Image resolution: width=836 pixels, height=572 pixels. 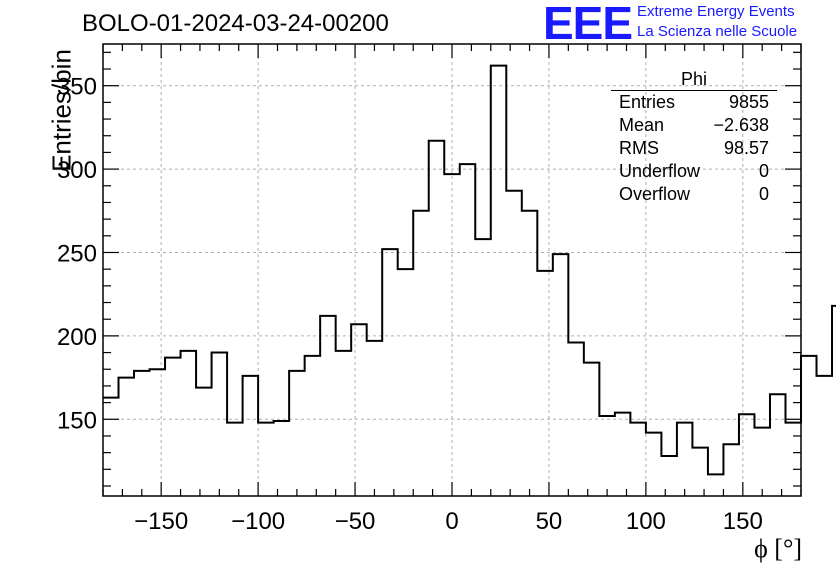 I want to click on stats-label: Overflow, so click(x=655, y=194).